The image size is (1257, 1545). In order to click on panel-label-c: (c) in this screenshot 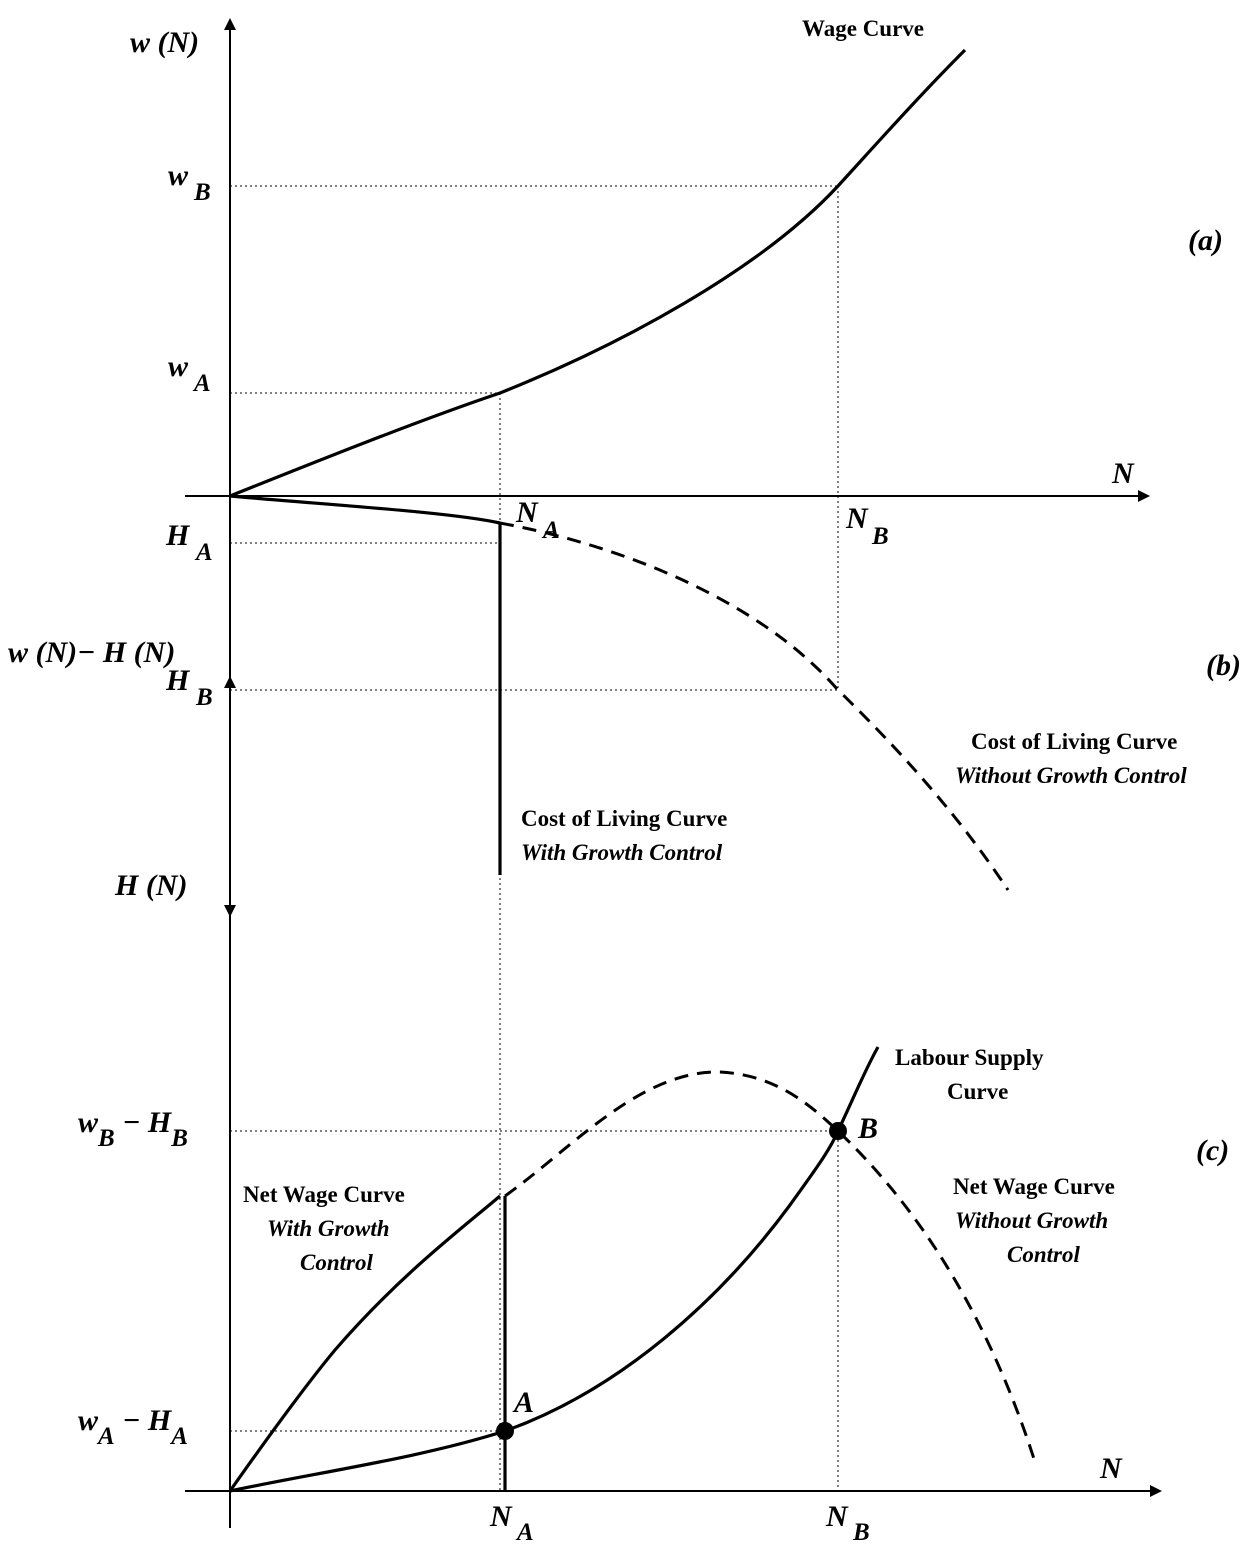, I will do `click(1212, 1150)`.